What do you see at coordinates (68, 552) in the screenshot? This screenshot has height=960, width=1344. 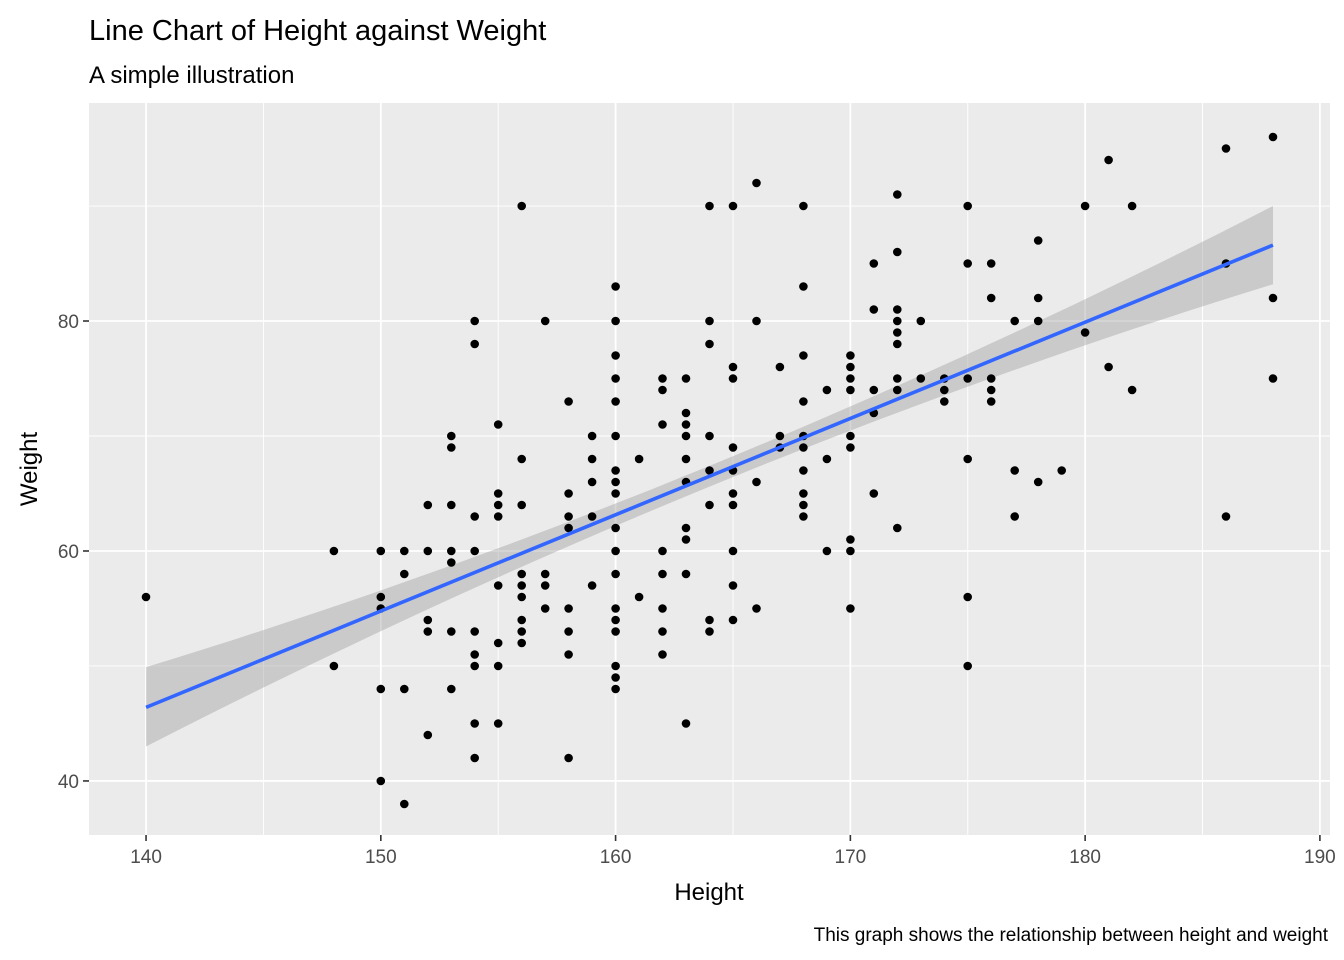 I see `y-tick-label: 60` at bounding box center [68, 552].